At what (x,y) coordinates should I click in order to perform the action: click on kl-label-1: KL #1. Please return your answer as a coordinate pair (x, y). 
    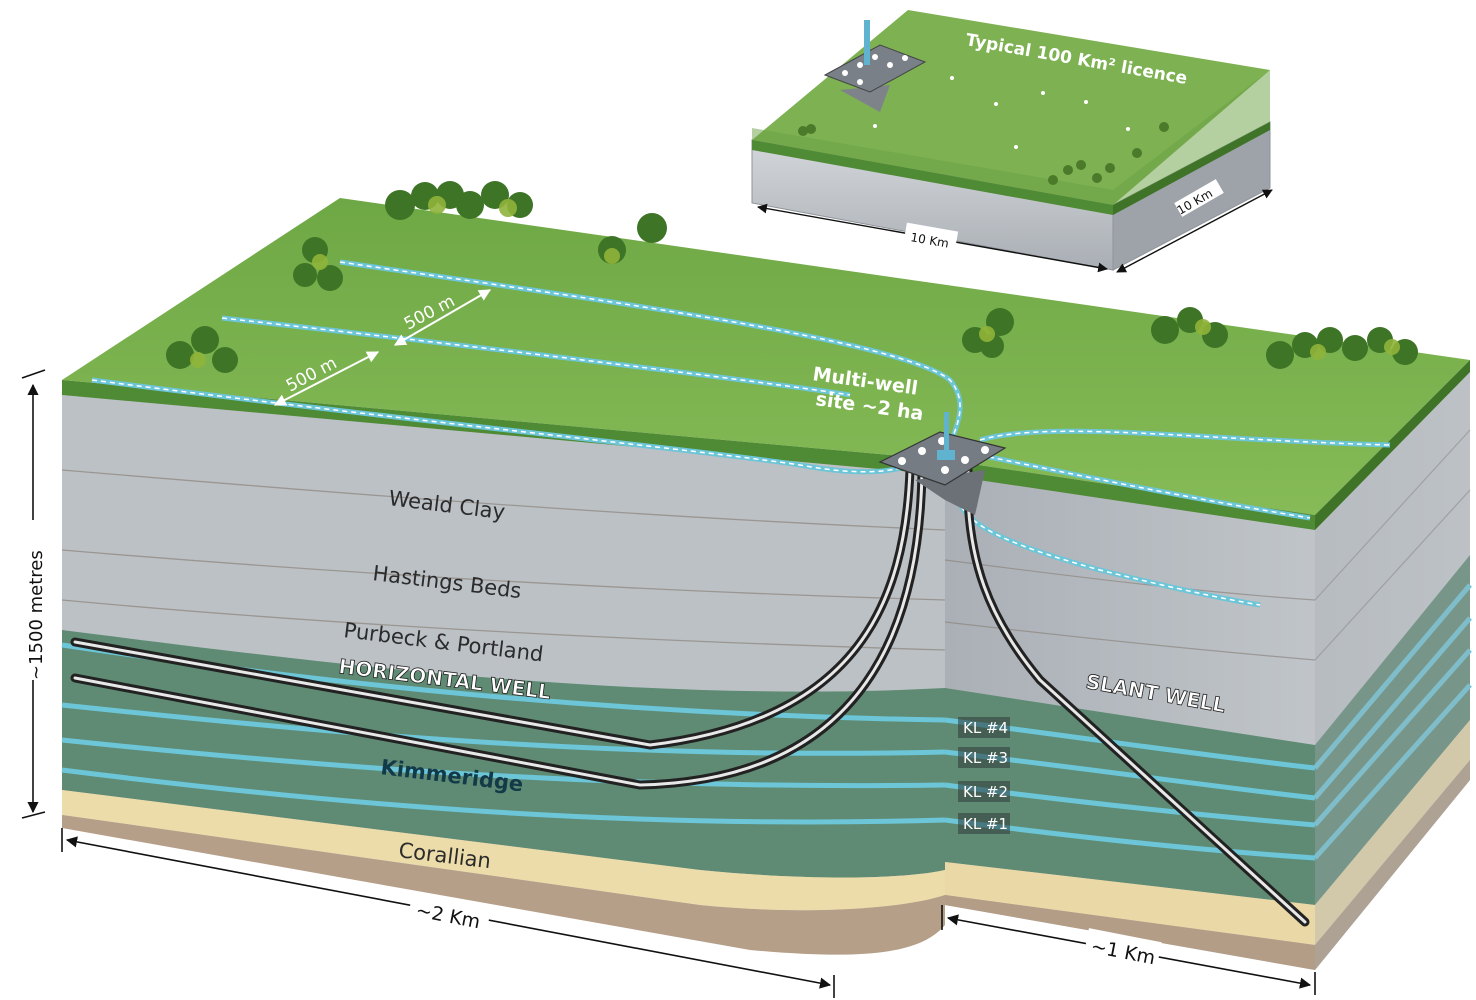
    Looking at the image, I should click on (985, 824).